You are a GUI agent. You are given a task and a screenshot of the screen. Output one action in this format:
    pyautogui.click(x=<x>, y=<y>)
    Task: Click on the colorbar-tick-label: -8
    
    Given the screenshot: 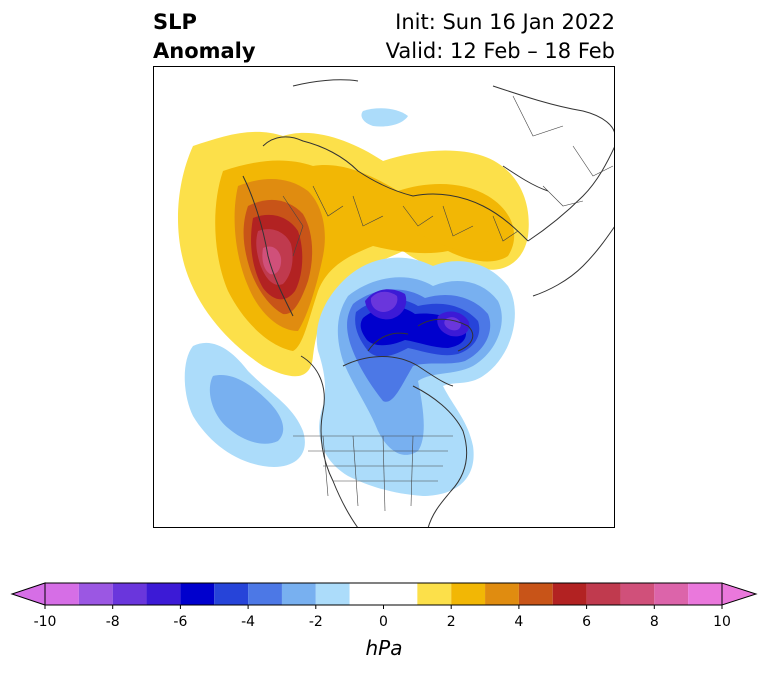 What is the action you would take?
    pyautogui.click(x=112, y=622)
    